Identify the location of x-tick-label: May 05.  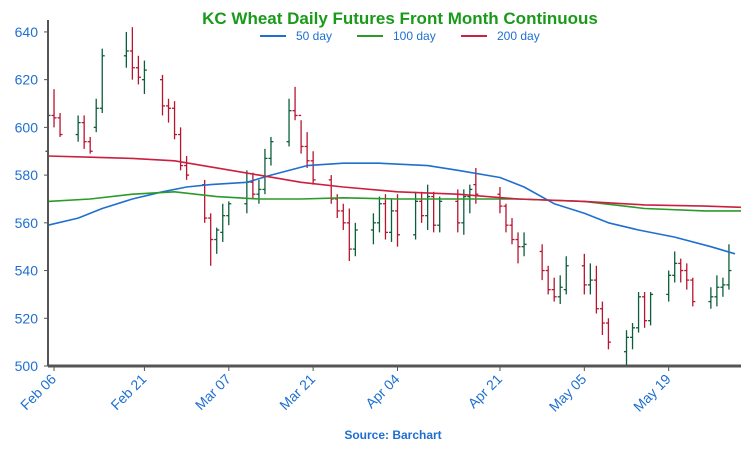
(568, 393).